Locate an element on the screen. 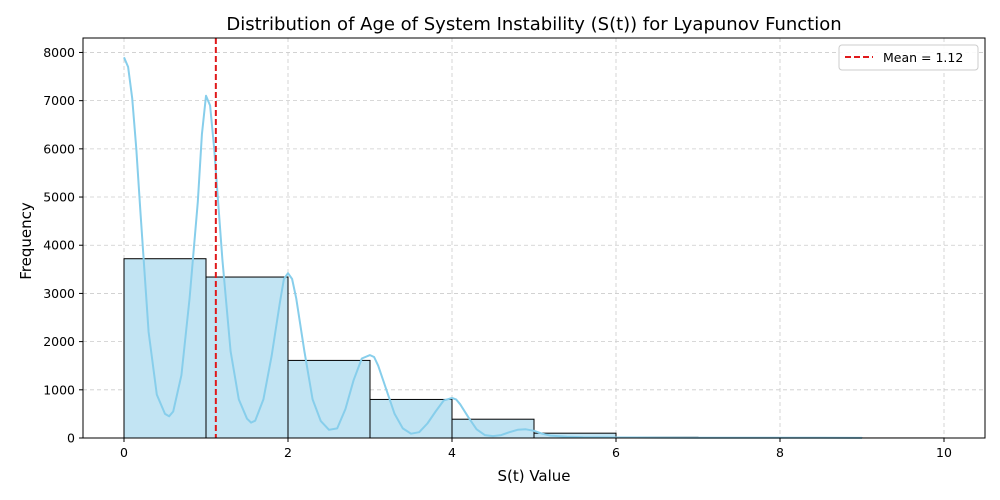 Image resolution: width=1000 pixels, height=500 pixels. y-tick-label: 0 is located at coordinates (71, 438).